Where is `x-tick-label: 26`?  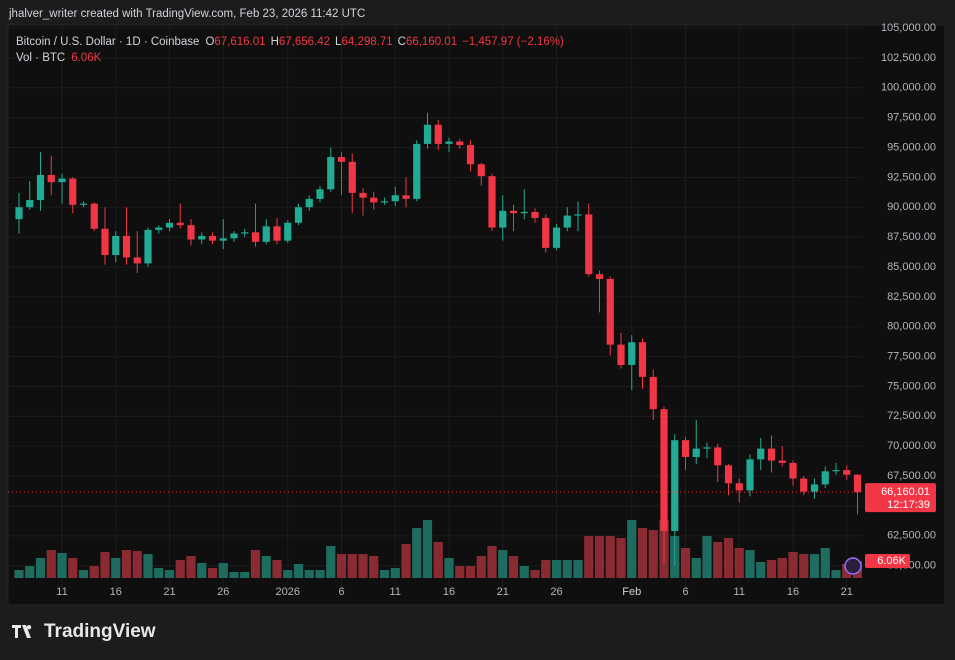 x-tick-label: 26 is located at coordinates (223, 592).